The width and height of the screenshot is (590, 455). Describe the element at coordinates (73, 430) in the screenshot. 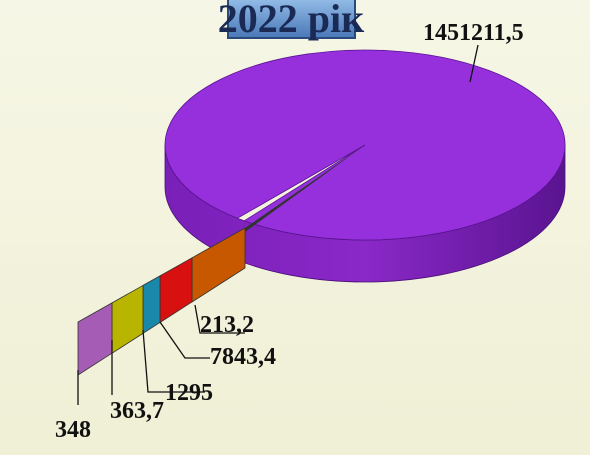

I see `data-label: 348` at that location.